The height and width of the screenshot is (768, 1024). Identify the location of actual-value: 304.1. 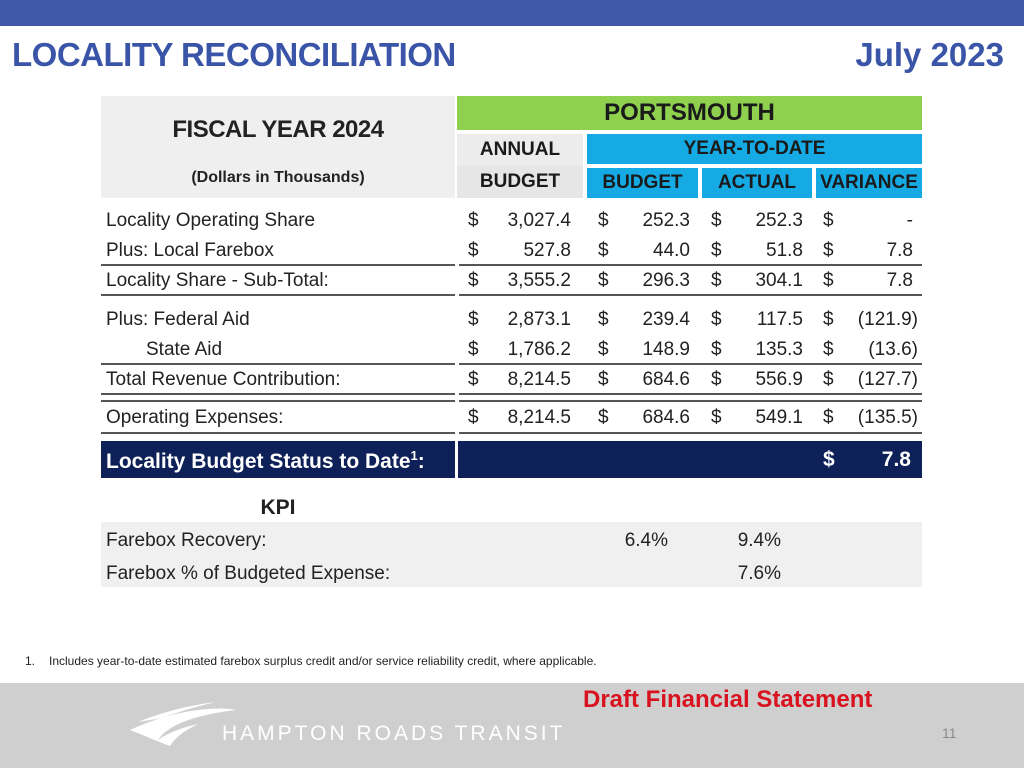
(779, 280).